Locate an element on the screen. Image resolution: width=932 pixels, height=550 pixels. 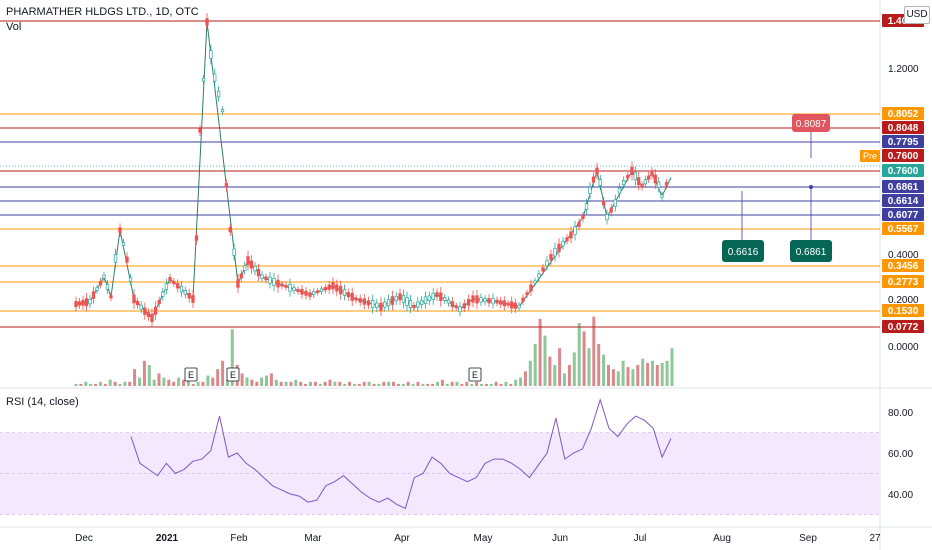
level-price-label: 0.8052 is located at coordinates (903, 114).